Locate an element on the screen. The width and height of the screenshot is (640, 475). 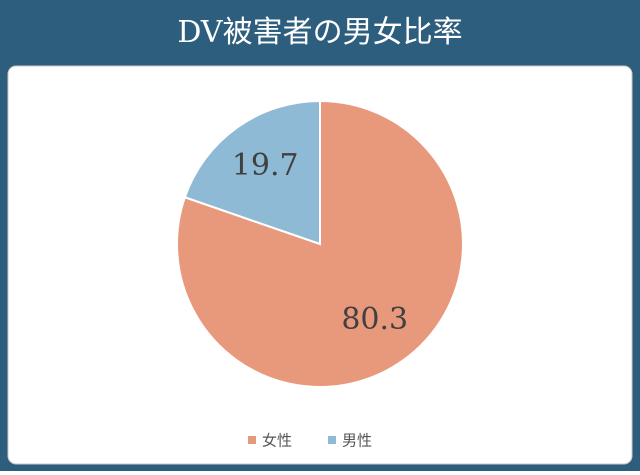
data-label: 80.3 is located at coordinates (374, 319).